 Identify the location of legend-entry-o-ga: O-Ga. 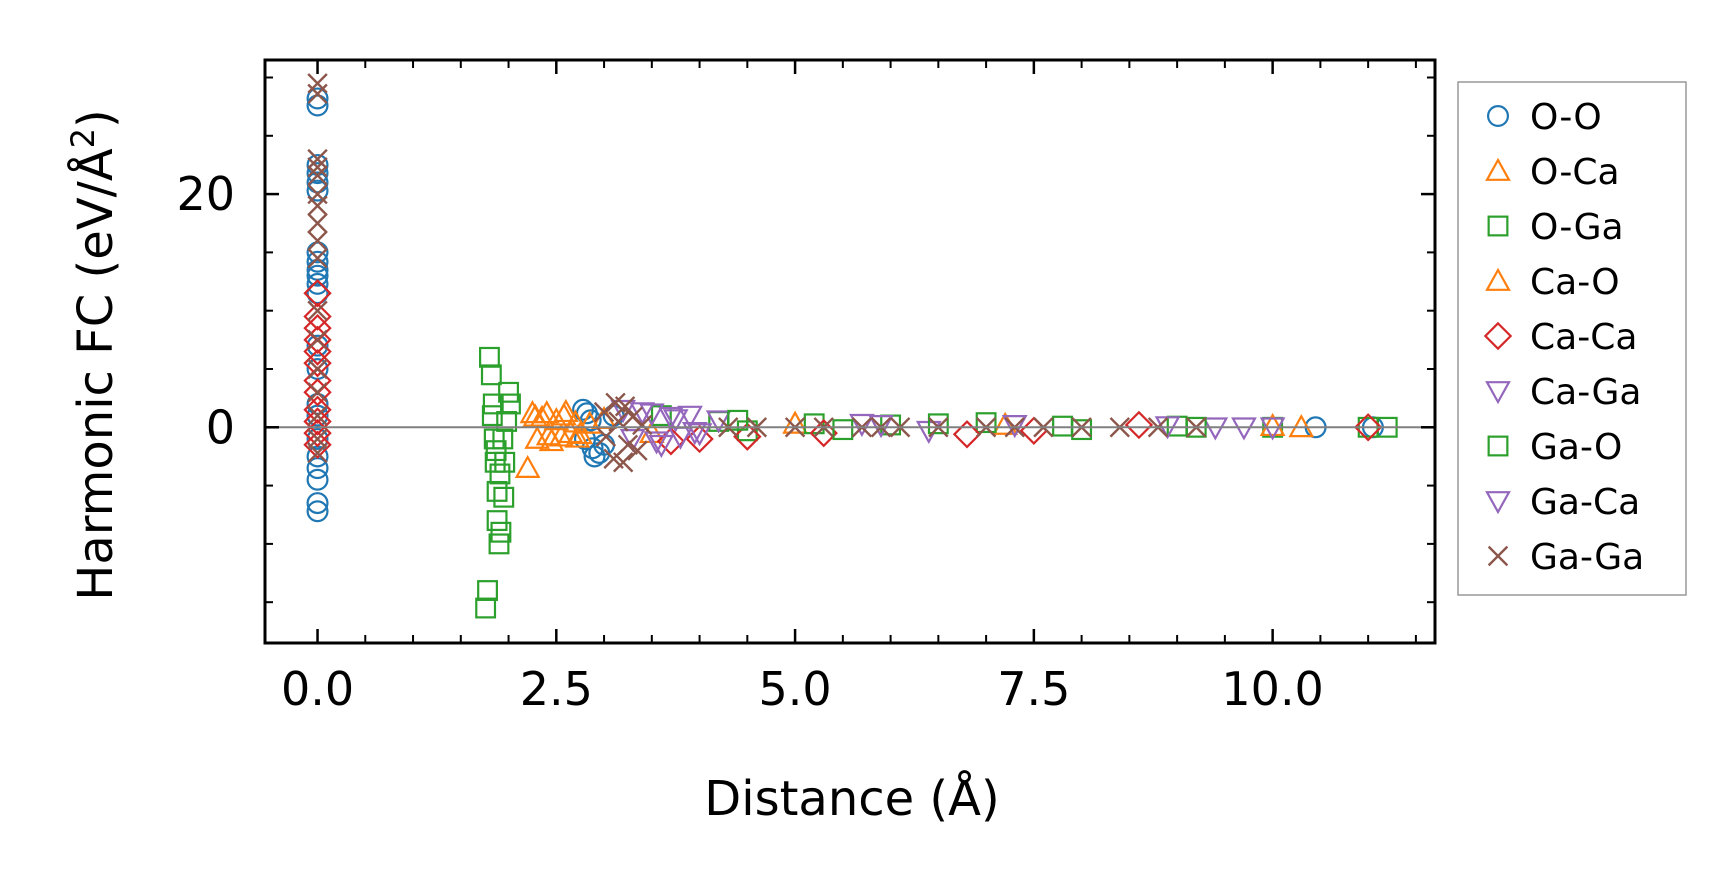
(1555, 227).